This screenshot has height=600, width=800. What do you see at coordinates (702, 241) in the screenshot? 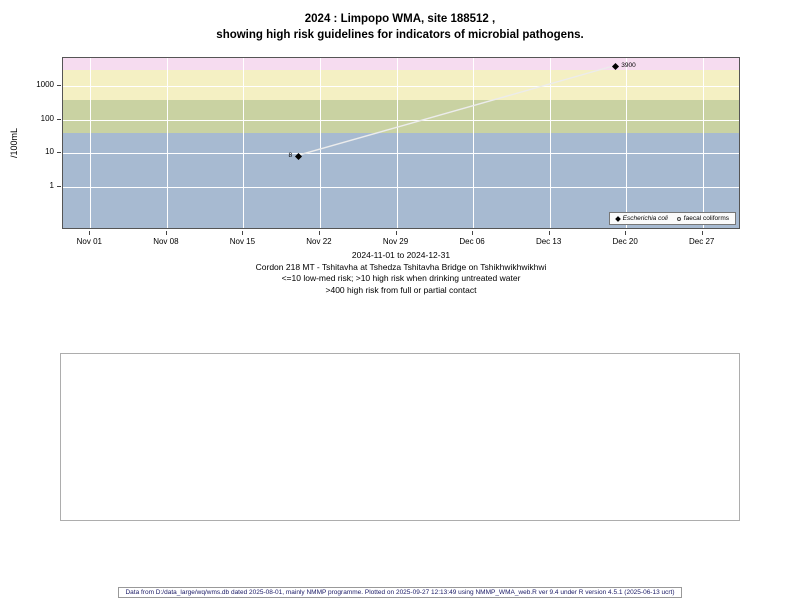
I see `x-tick-label: Dec 27` at bounding box center [702, 241].